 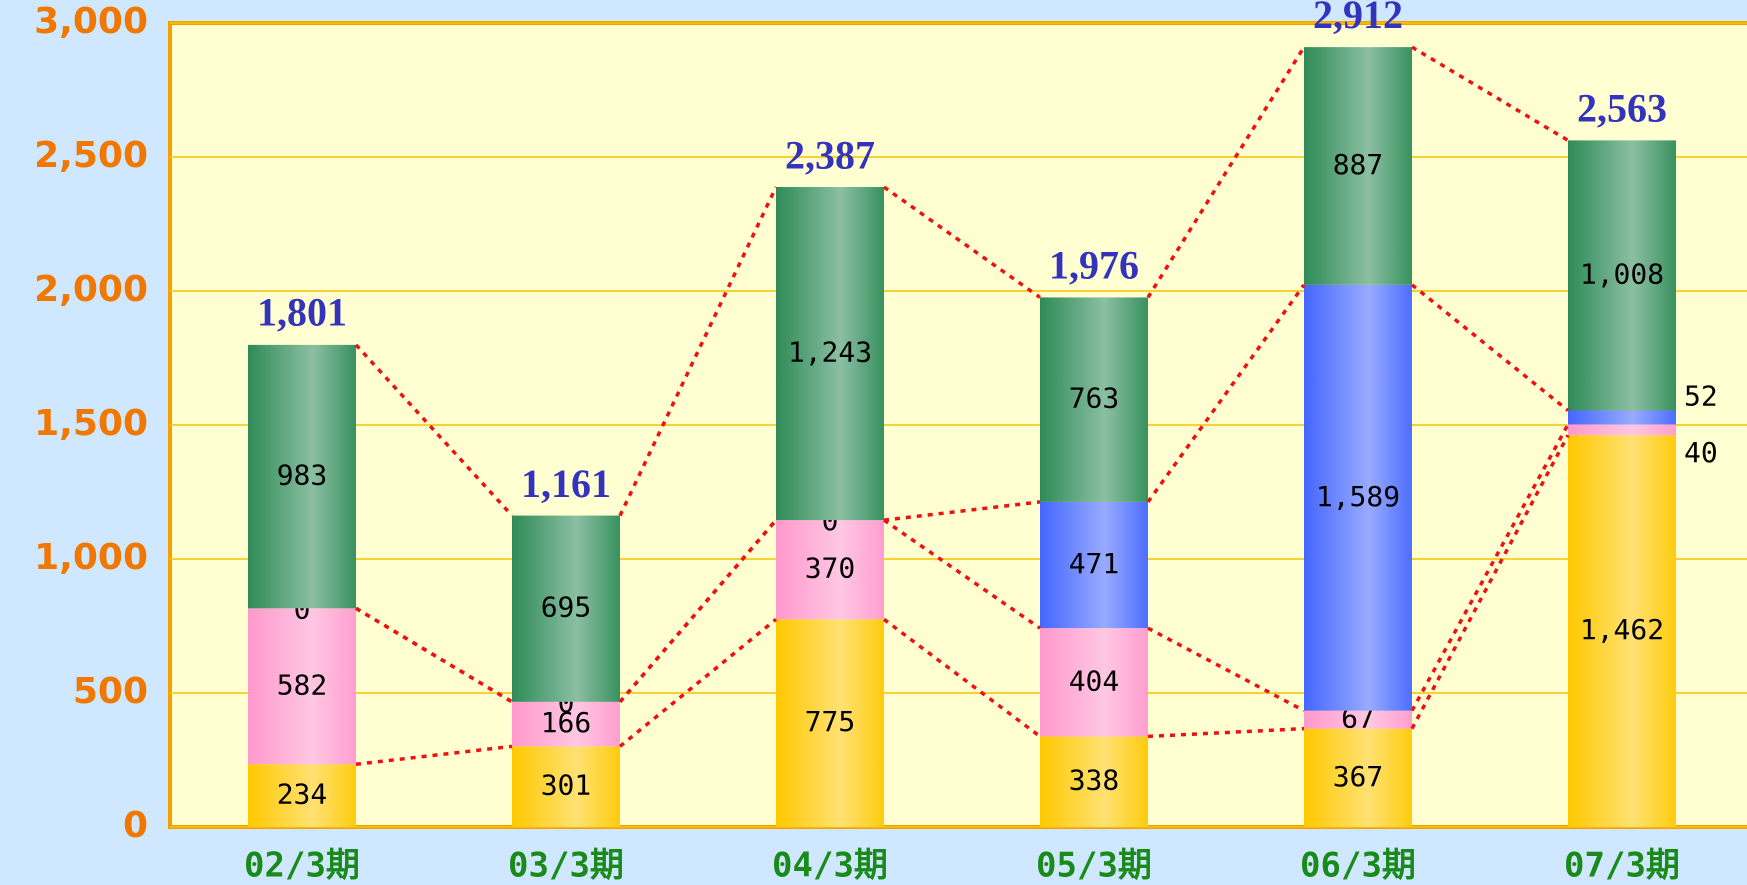 I want to click on x-tick-label: 03/3期, so click(x=566, y=865).